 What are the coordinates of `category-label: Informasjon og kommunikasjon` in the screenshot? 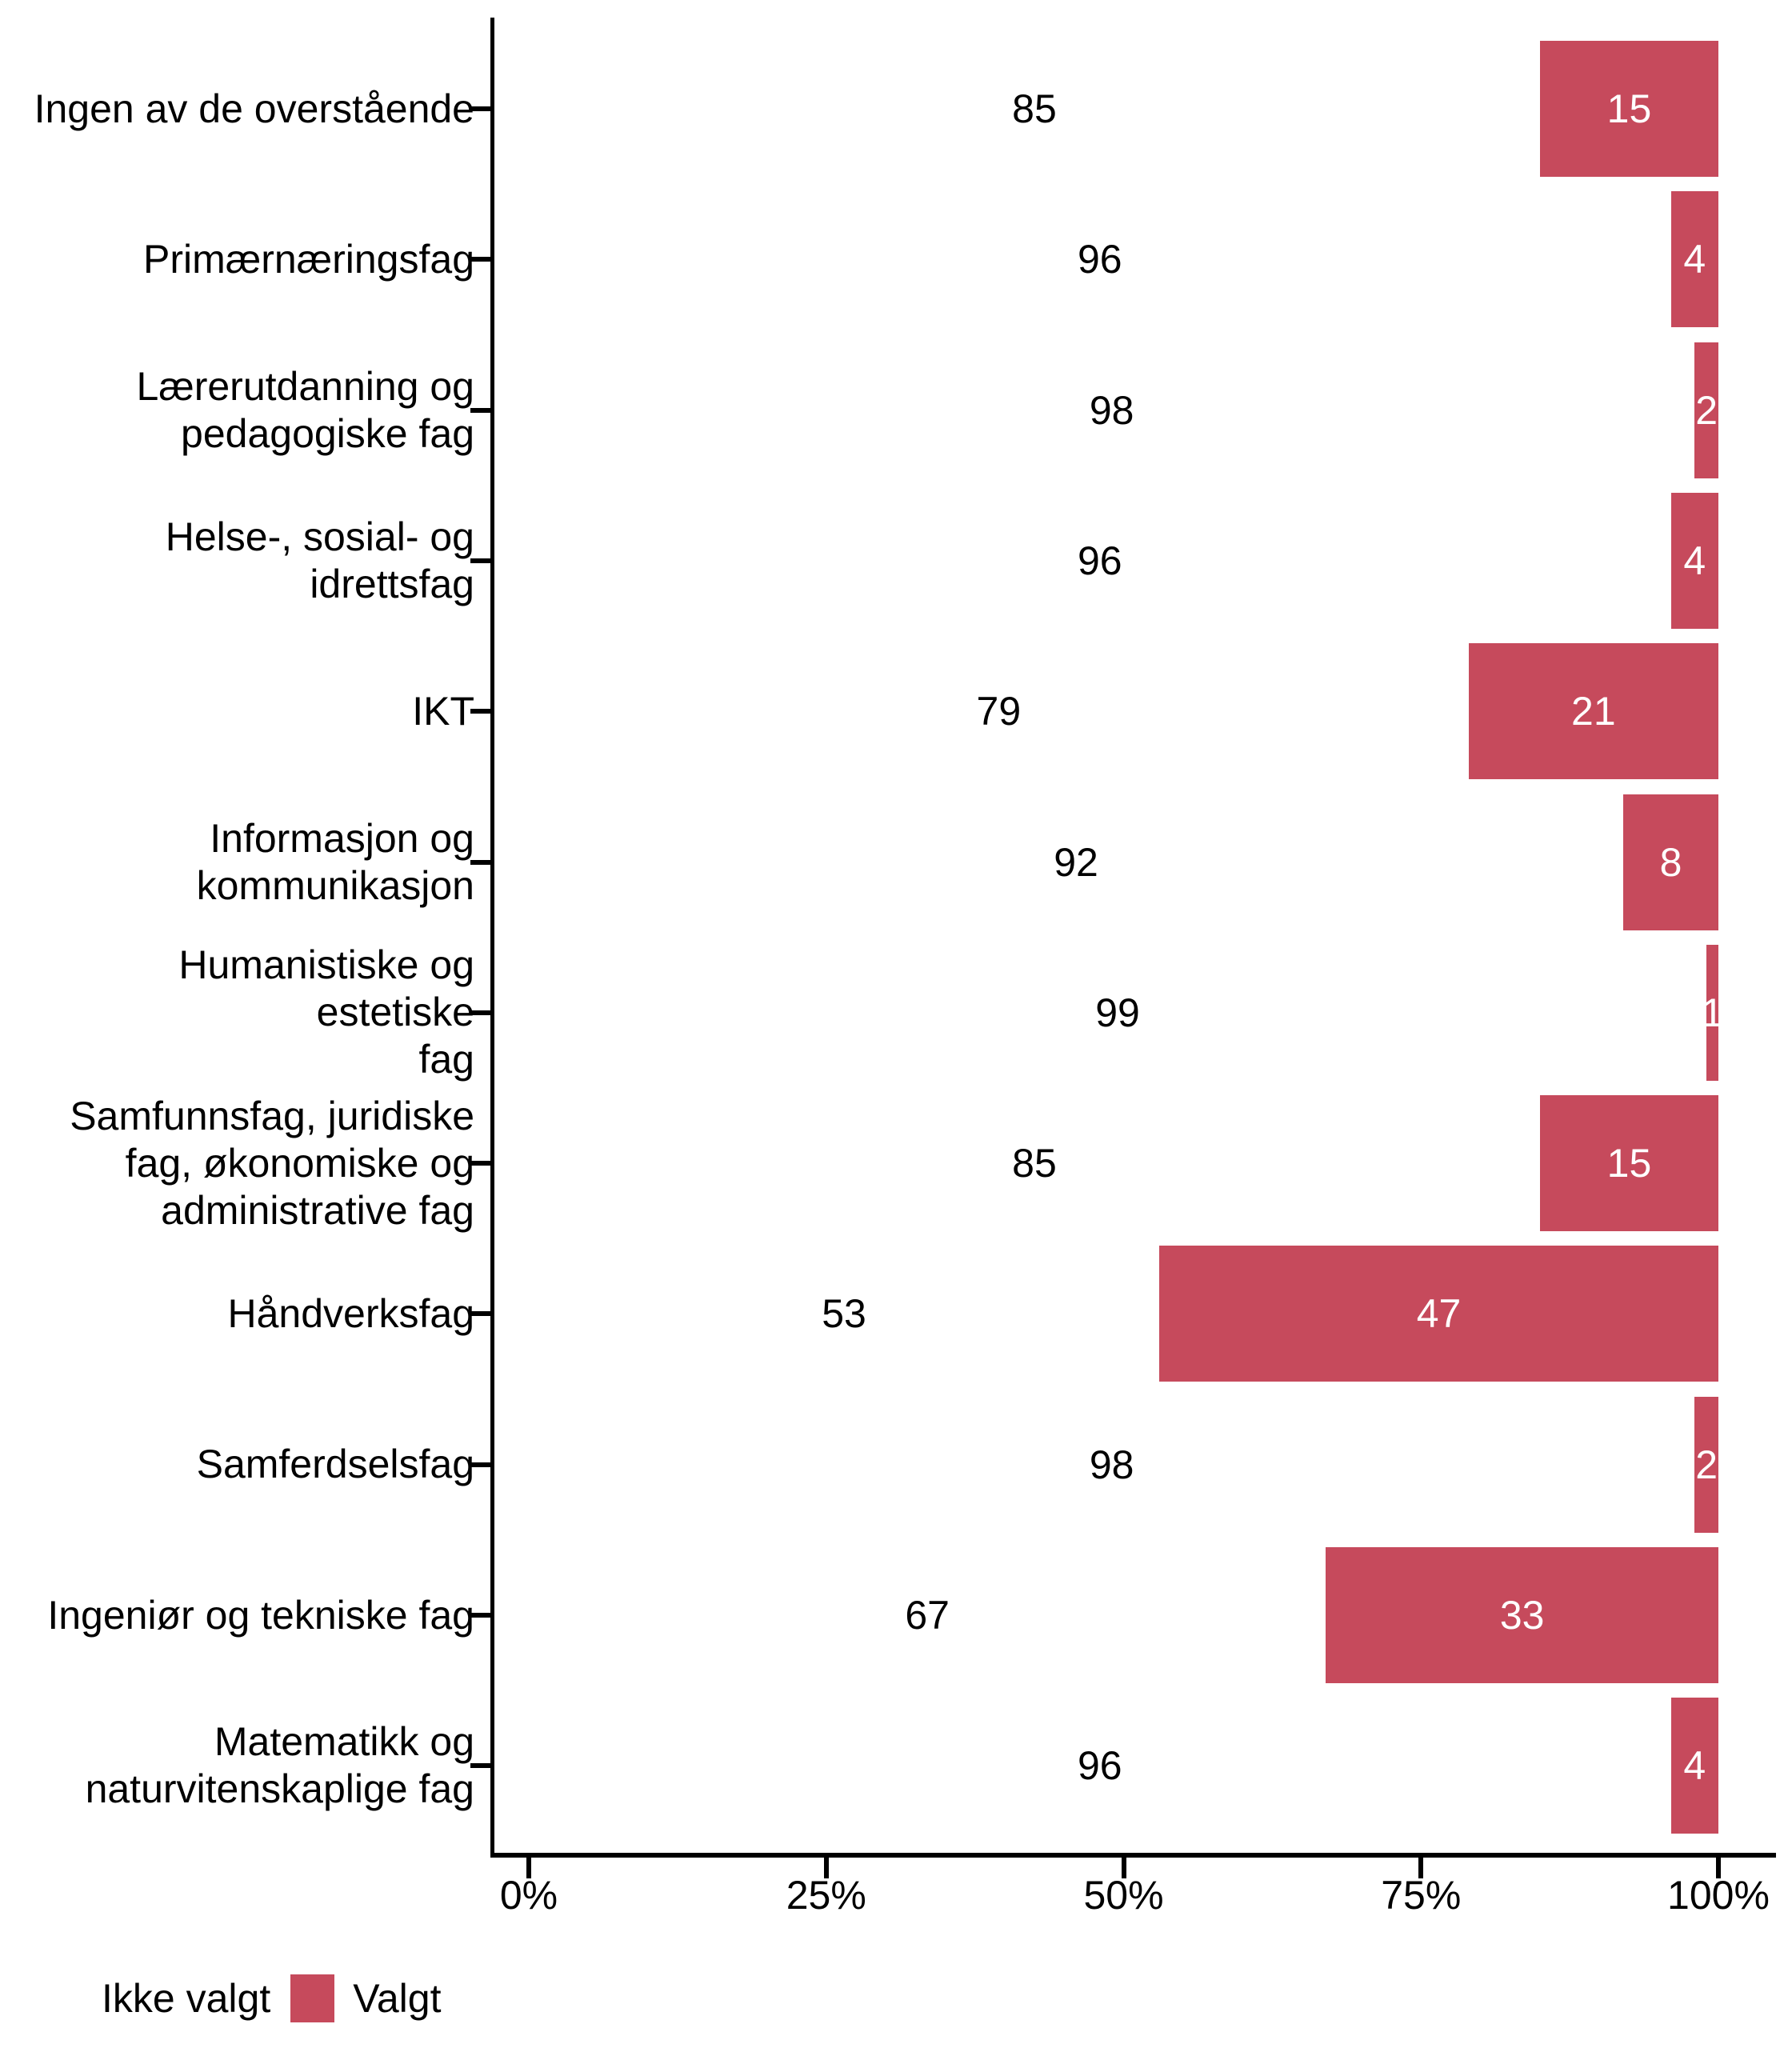 It's located at (335, 861).